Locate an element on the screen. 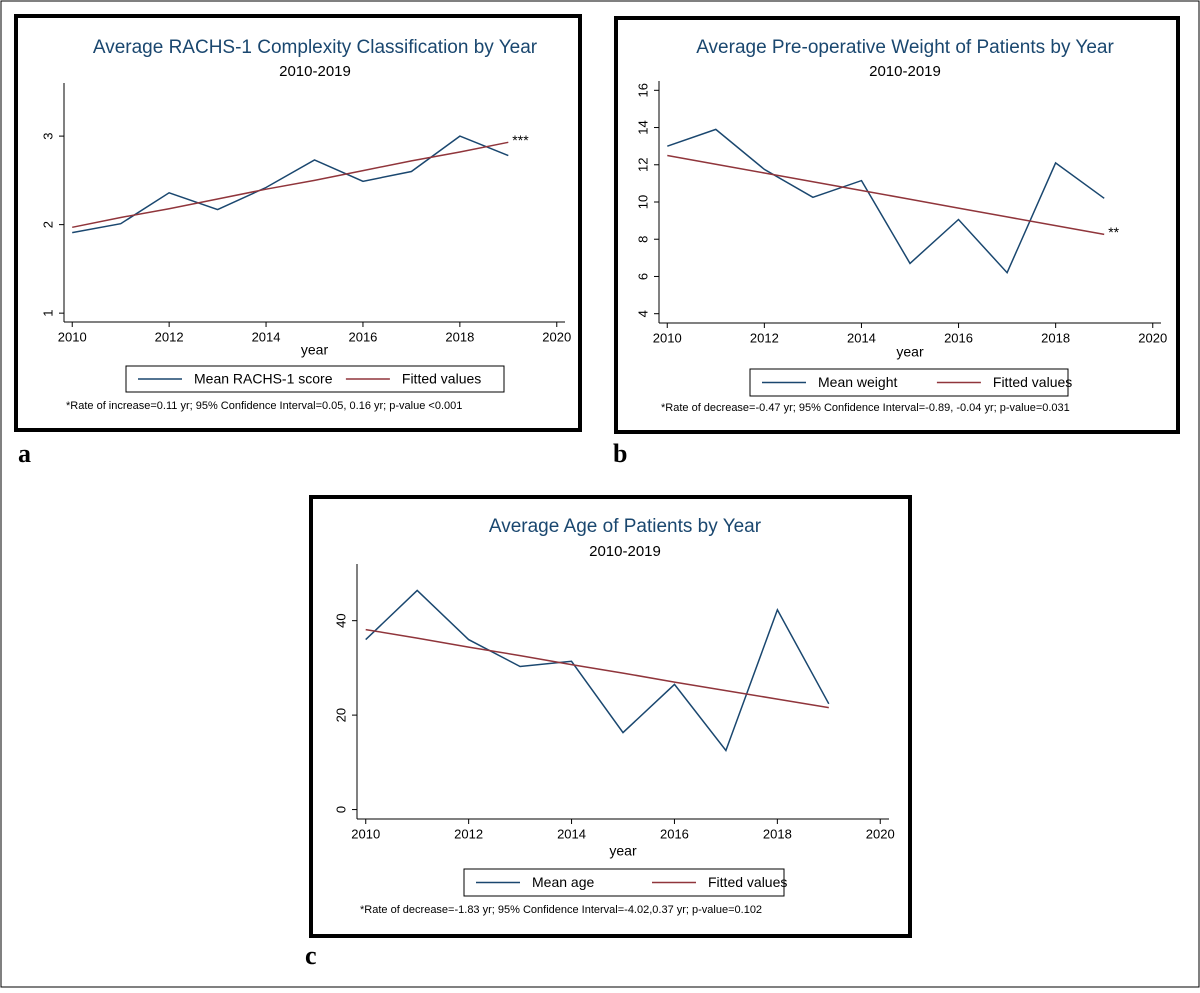 The image size is (1200, 993). y-tick-label: 1 is located at coordinates (47, 313).